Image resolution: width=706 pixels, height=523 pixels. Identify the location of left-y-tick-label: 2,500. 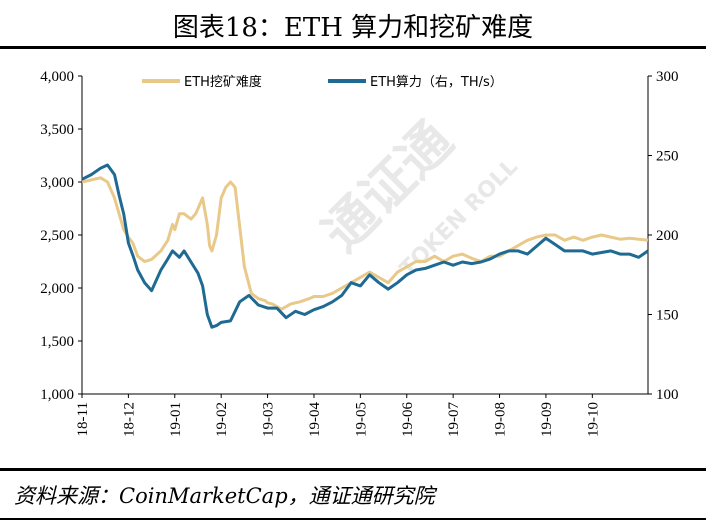
(57, 236).